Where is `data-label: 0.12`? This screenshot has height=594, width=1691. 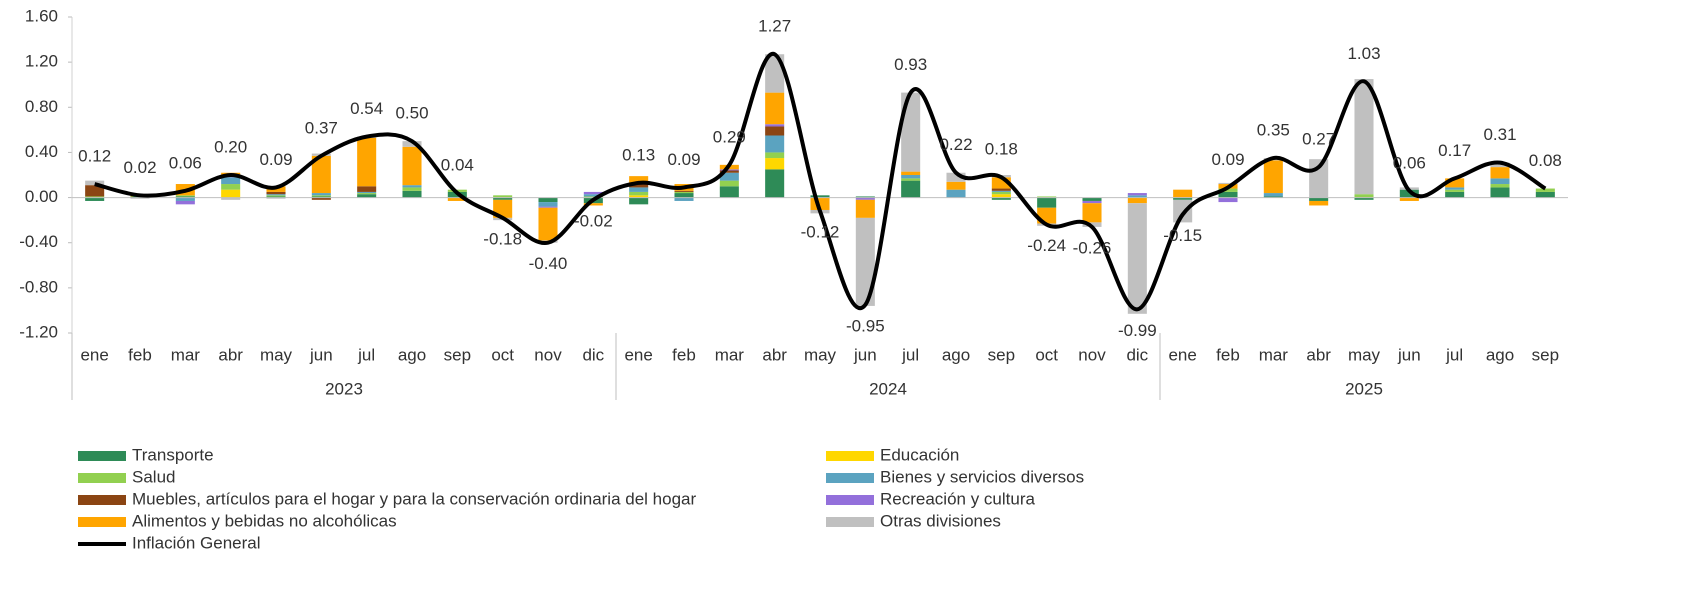
data-label: 0.12 is located at coordinates (94, 156).